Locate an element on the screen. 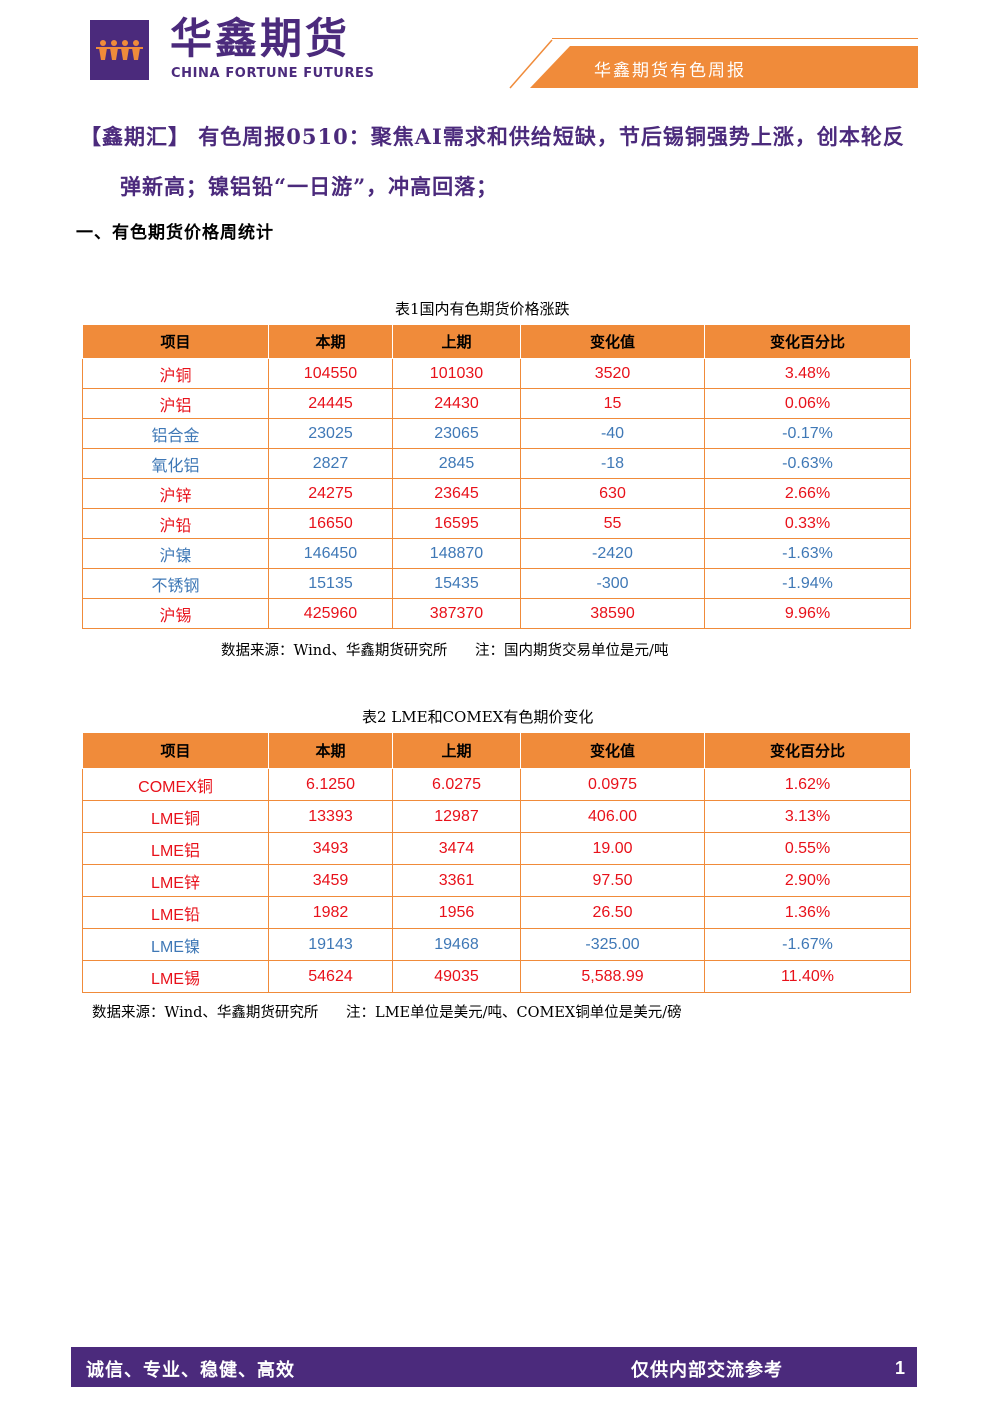 The width and height of the screenshot is (992, 1403). footer-slogan: 诚信、专业、稳健、高效 is located at coordinates (190, 1370).